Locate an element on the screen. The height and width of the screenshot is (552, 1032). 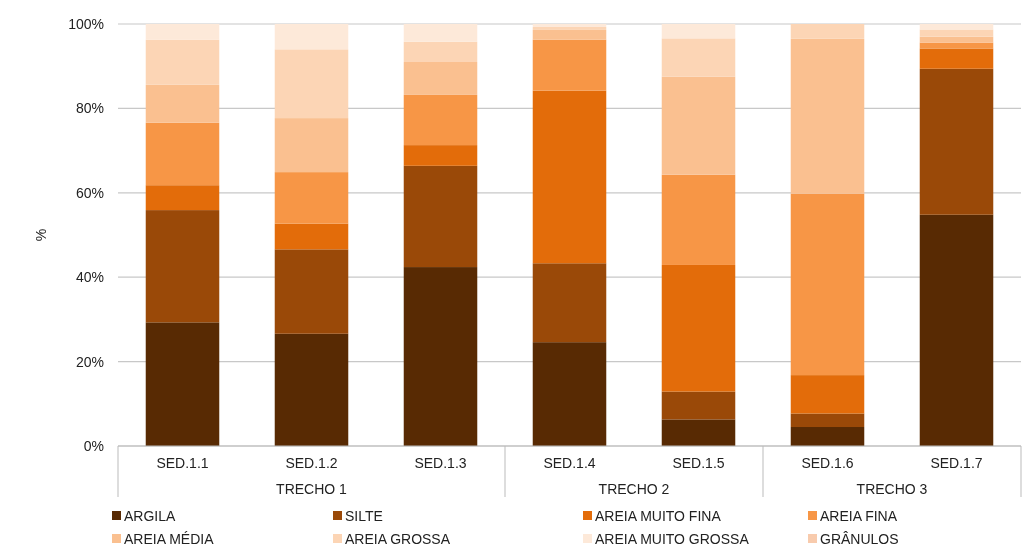
legend-label: AREIA MUITO GROSSA is located at coordinates (672, 538).